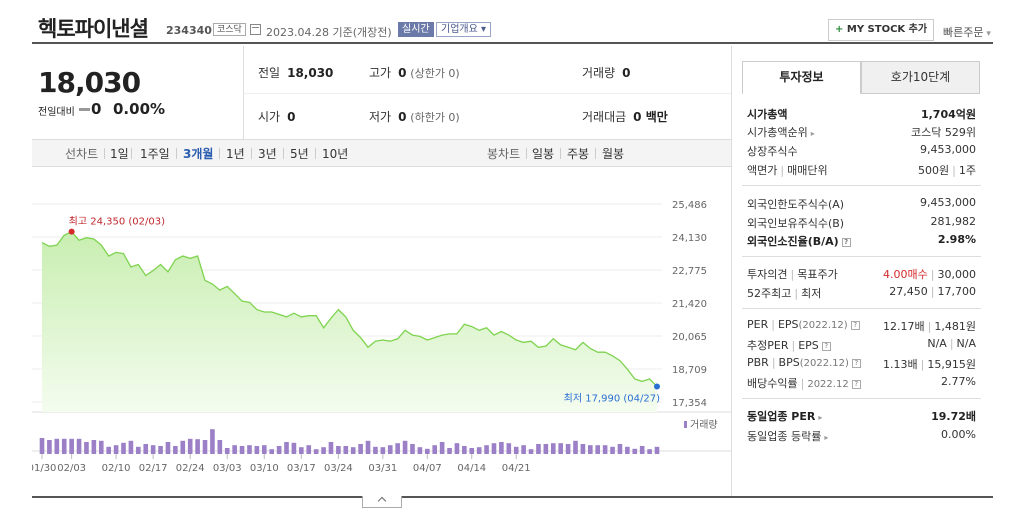 This screenshot has height=515, width=1017. Describe the element at coordinates (382, 502) in the screenshot. I see `expand-chart-button` at that location.